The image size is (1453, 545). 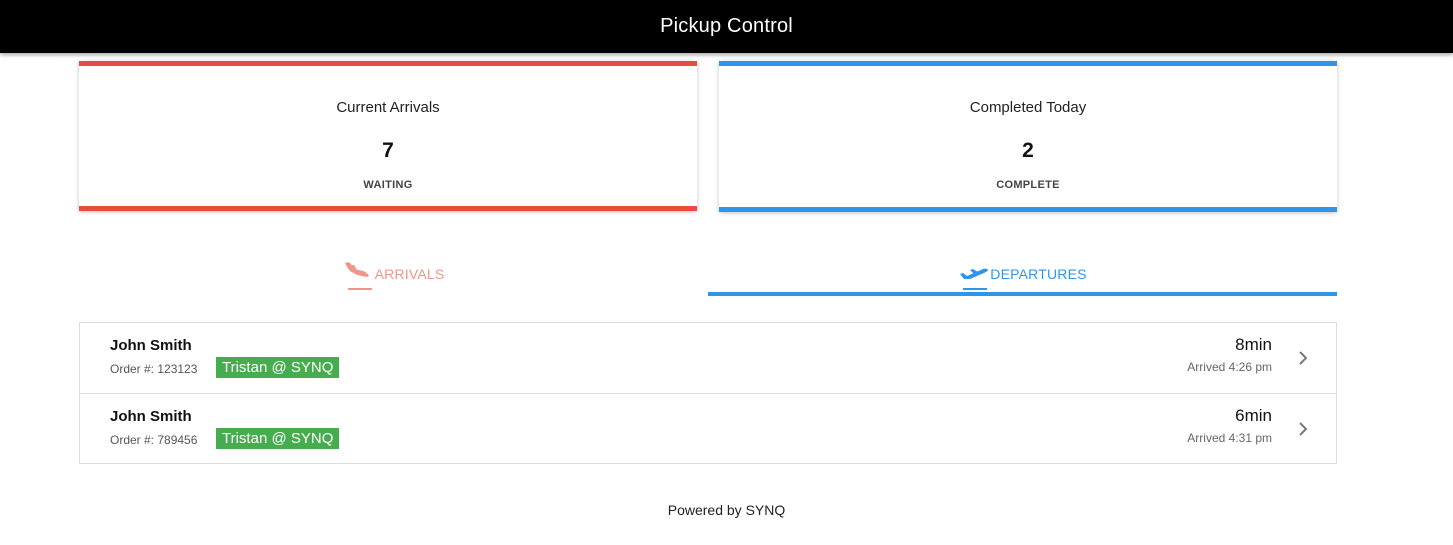 I want to click on order-number: Order #: 123123, so click(x=154, y=369).